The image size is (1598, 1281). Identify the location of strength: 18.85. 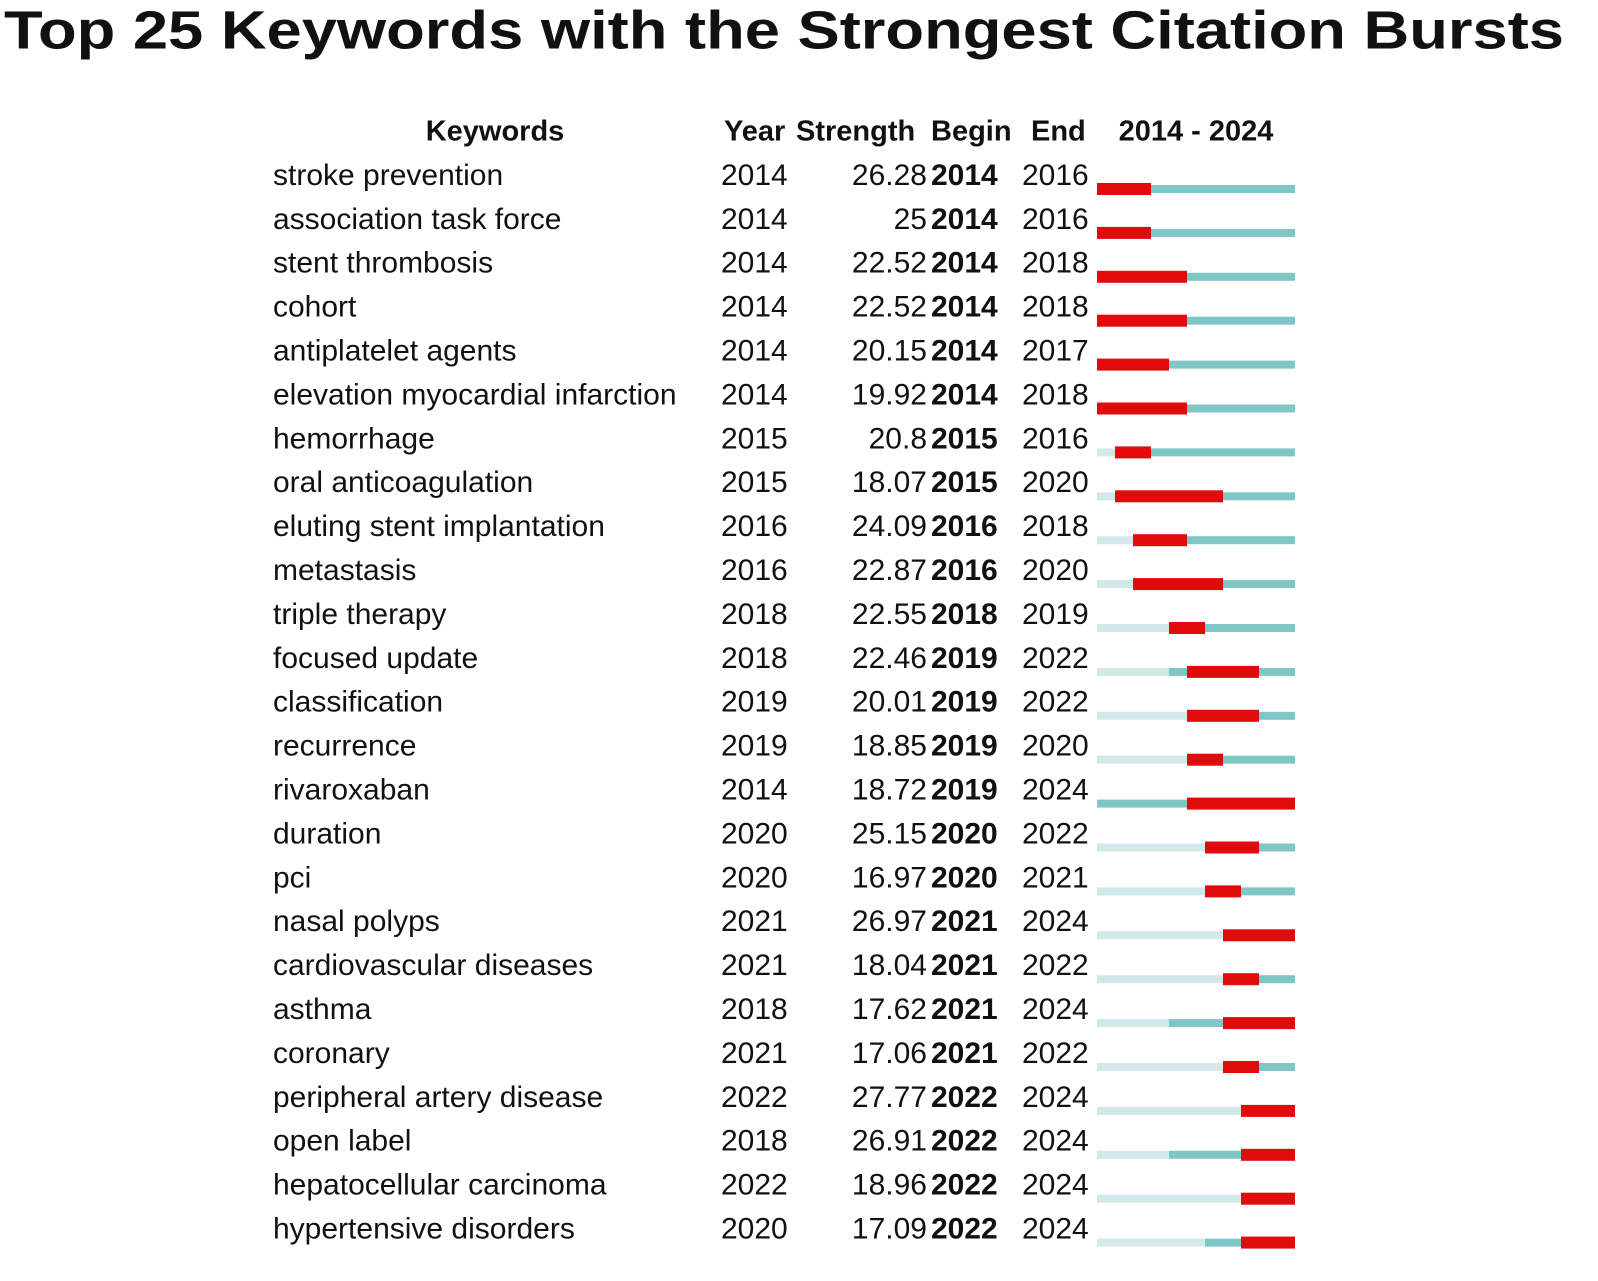
(889, 746).